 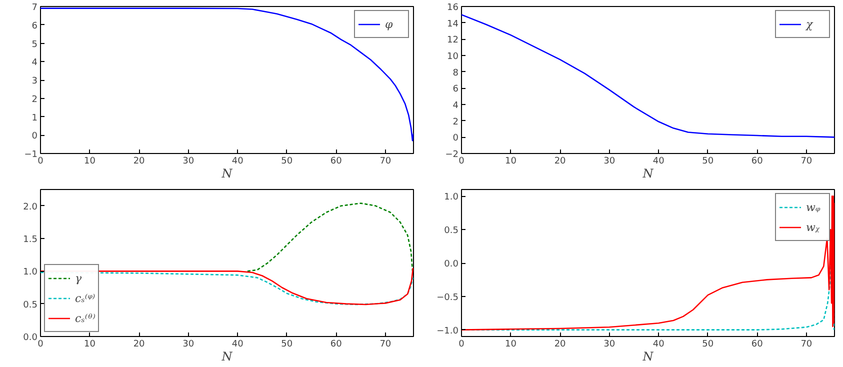 What do you see at coordinates (452, 155) in the screenshot?
I see `y-tick-label: −2` at bounding box center [452, 155].